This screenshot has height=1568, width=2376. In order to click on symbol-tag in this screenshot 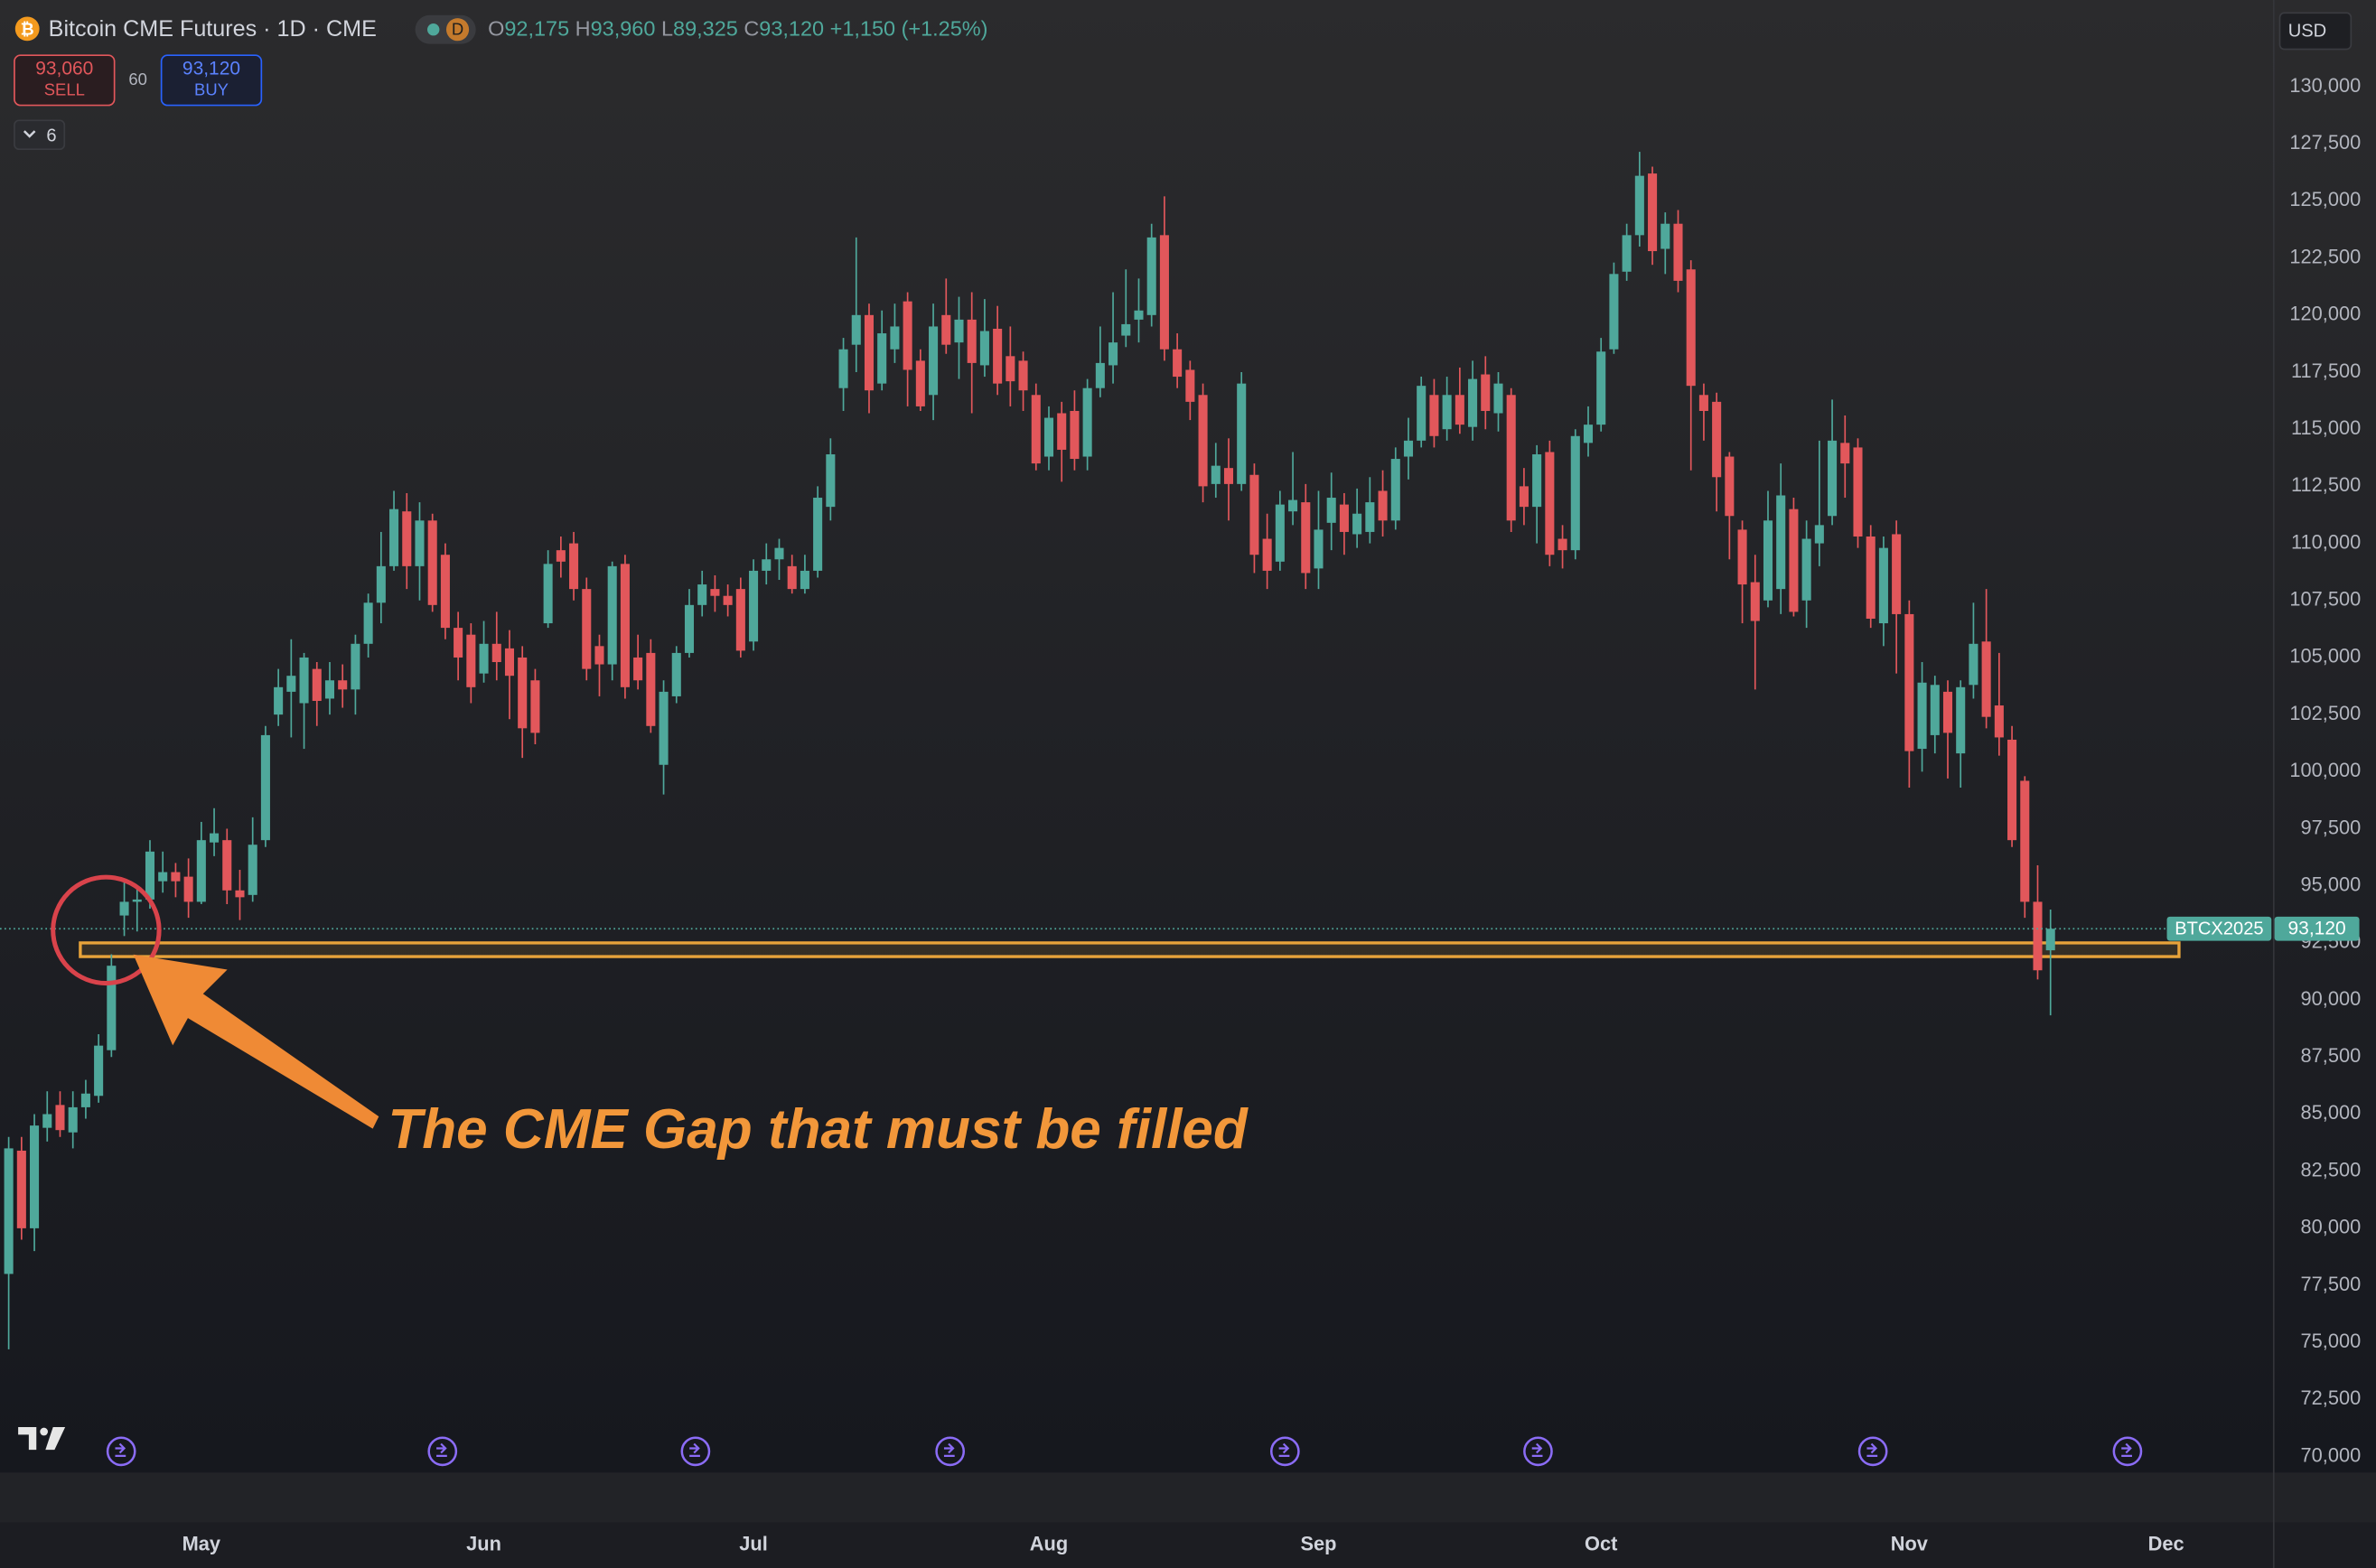, I will do `click(2219, 928)`.